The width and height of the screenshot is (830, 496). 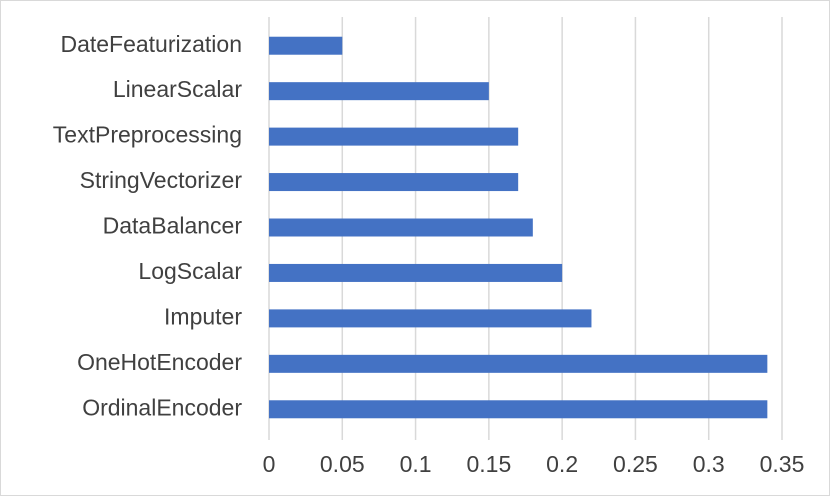 I want to click on x-tick-label: 0.1, so click(x=416, y=464).